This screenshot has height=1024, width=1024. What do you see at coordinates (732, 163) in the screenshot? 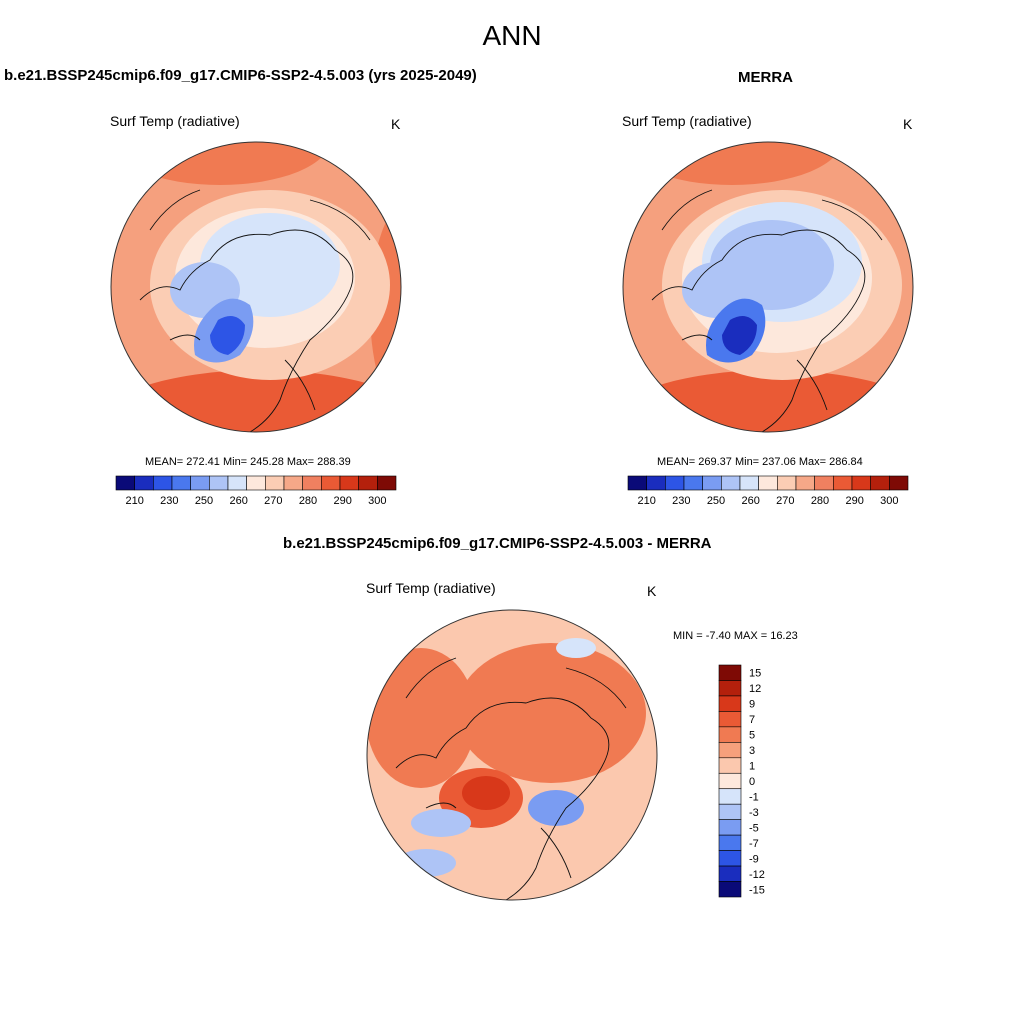
I see `map2-warm-north` at bounding box center [732, 163].